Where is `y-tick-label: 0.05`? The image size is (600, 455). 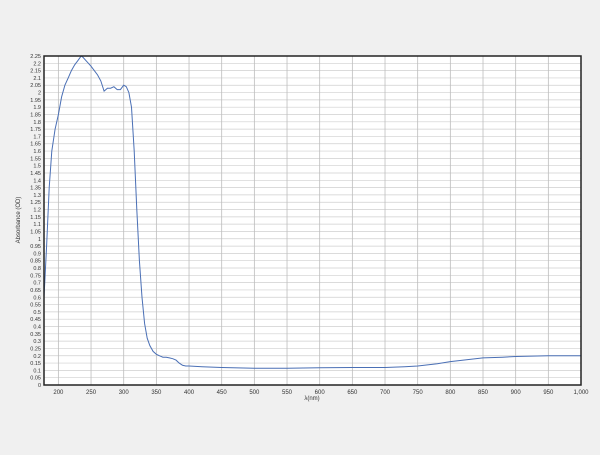
y-tick-label: 0.05 is located at coordinates (35, 379).